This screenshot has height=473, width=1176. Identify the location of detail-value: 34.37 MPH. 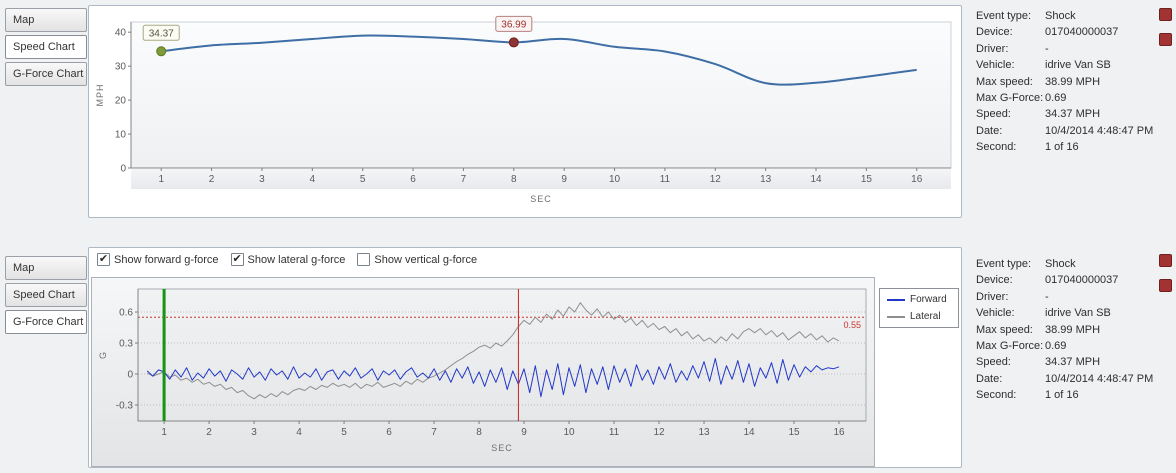
(1073, 362).